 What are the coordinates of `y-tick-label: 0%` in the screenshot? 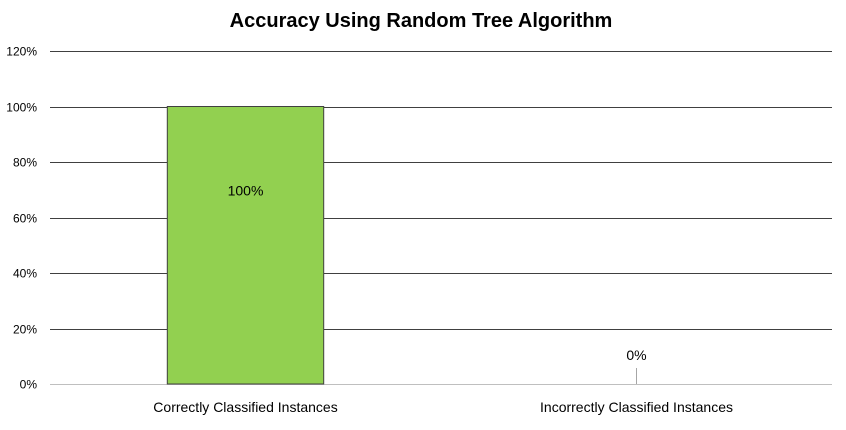 It's located at (29, 385).